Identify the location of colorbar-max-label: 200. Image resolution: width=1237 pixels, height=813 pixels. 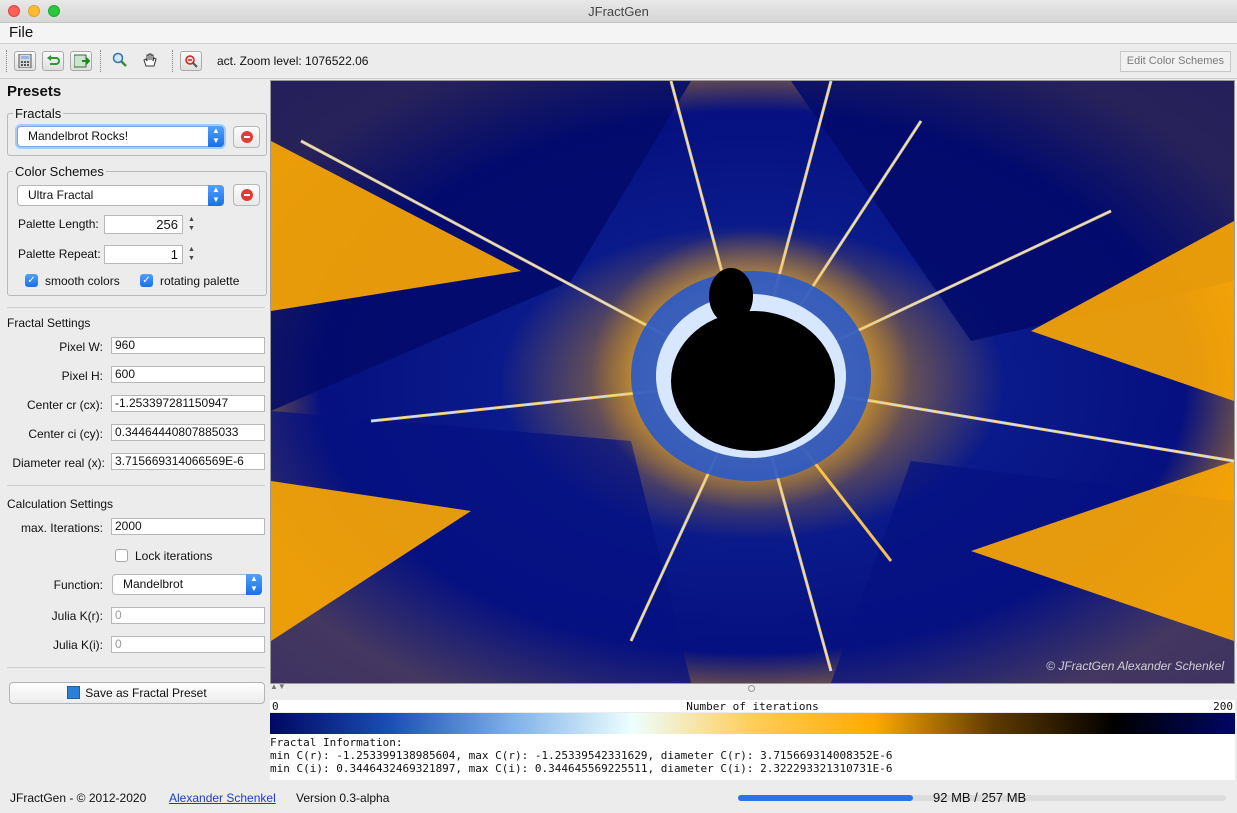
(1223, 706).